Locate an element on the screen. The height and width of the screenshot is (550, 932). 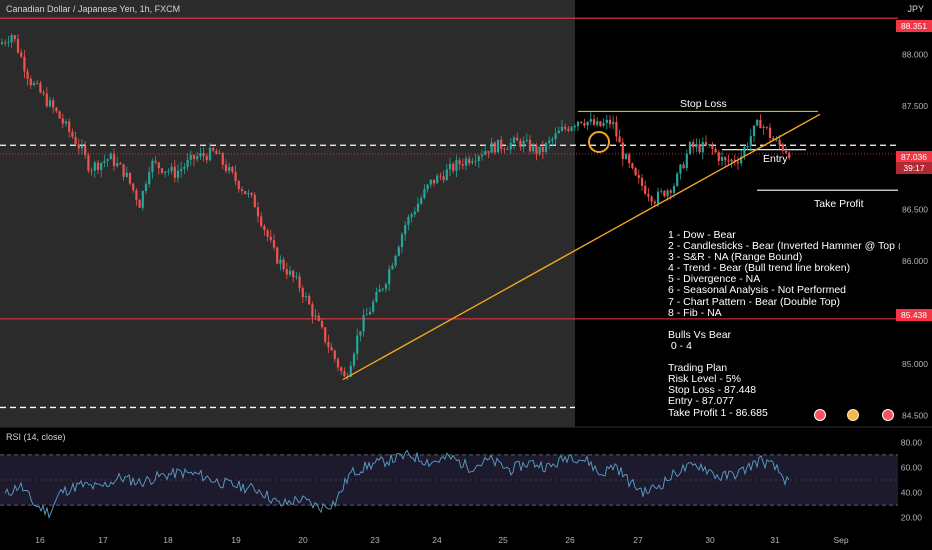
event-flag-icon is located at coordinates (820, 415).